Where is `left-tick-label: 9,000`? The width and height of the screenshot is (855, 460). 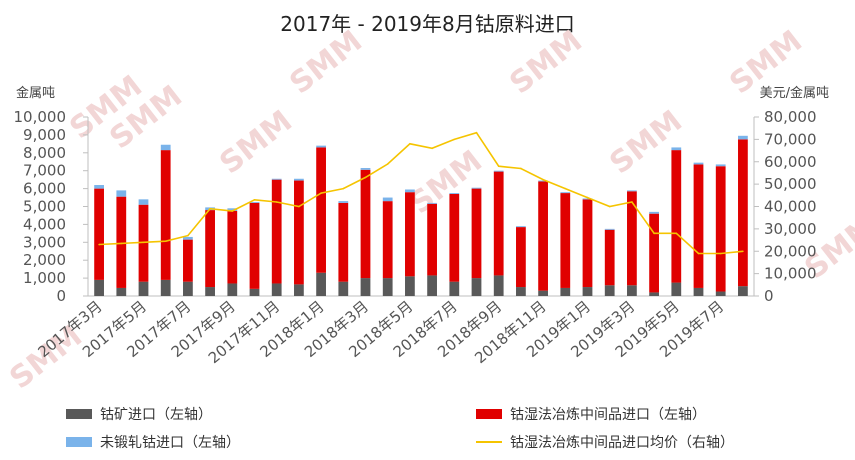
left-tick-label: 9,000 is located at coordinates (44, 135).